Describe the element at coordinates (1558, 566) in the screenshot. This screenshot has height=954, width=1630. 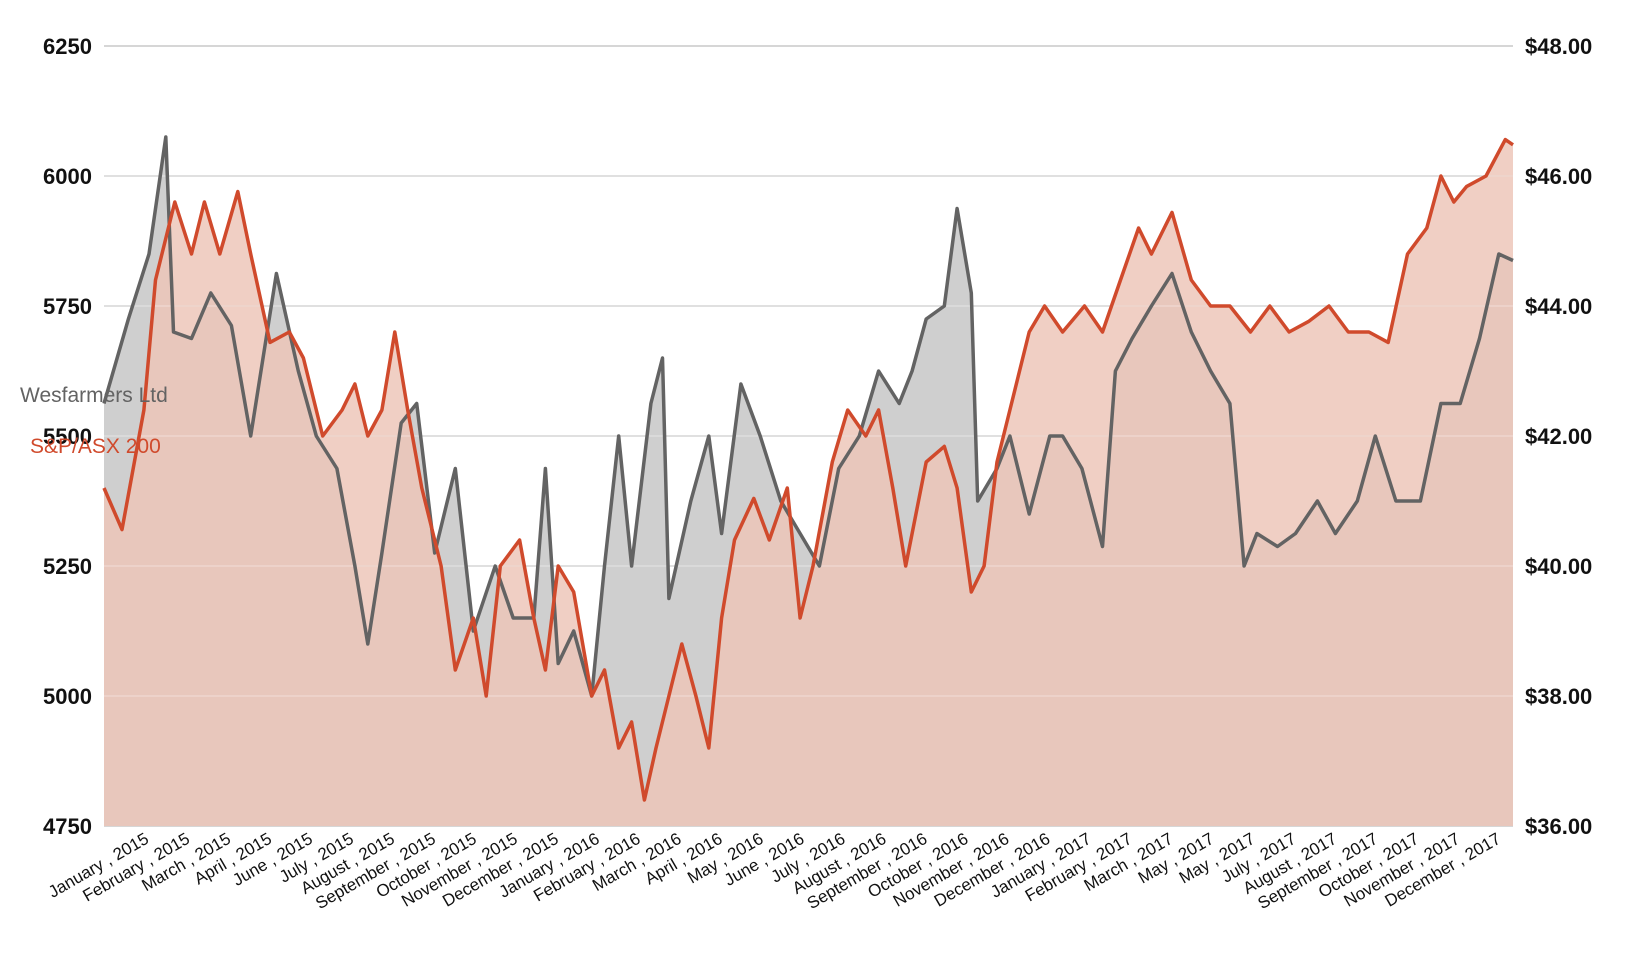
I see `y-right-tick-label: $40.00` at that location.